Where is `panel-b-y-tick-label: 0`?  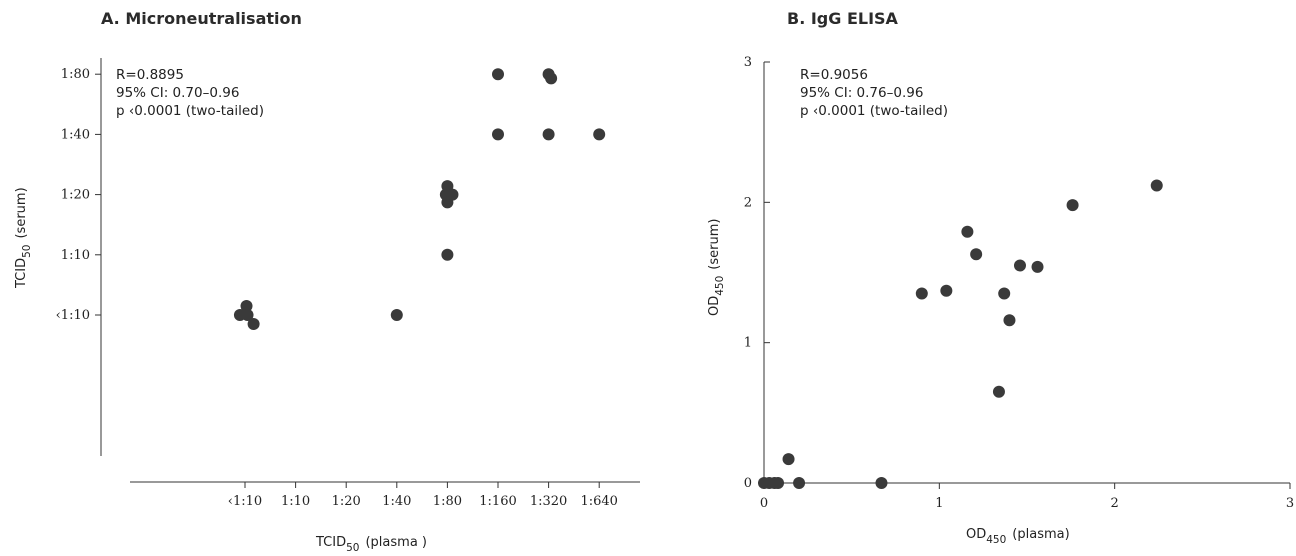
panel-b-y-tick-label: 0 is located at coordinates (748, 483).